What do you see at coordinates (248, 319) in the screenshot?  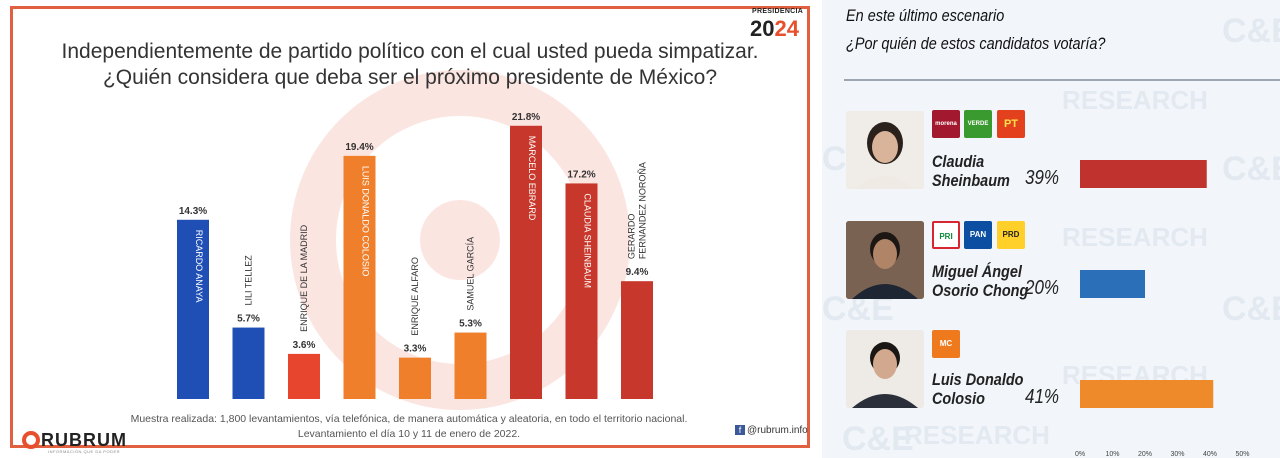 I see `bar-value-label: 5.7%` at bounding box center [248, 319].